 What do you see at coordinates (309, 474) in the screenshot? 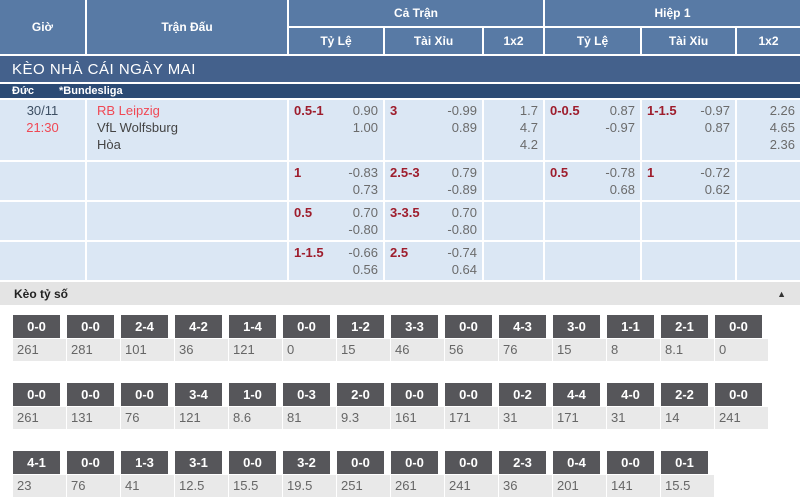
I see `score-cell: 3-2 19.5` at bounding box center [309, 474].